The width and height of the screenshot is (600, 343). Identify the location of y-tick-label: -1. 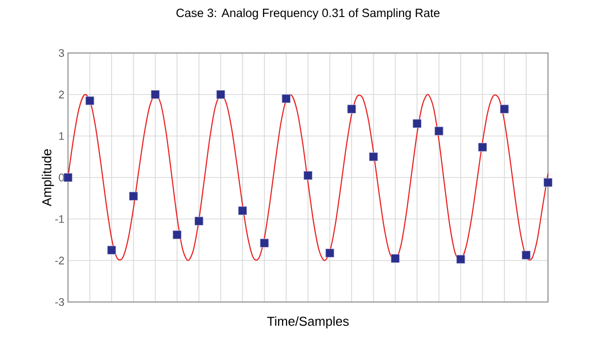
(59, 219).